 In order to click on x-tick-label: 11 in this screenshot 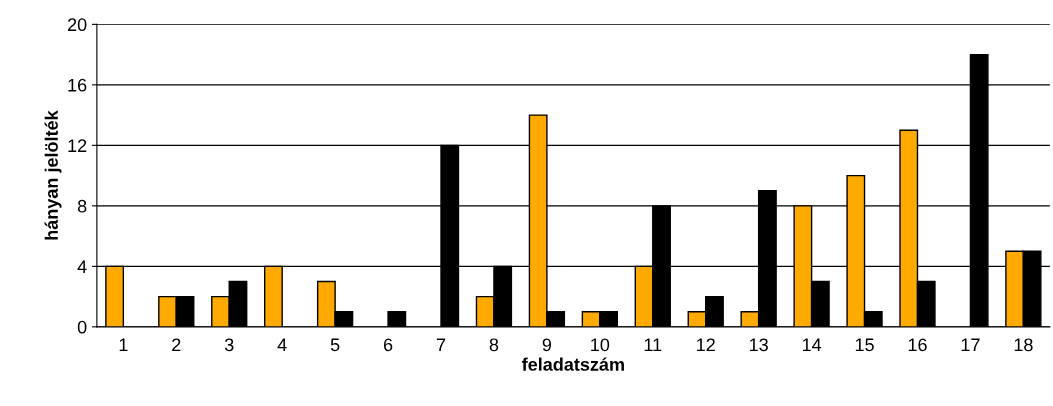, I will do `click(653, 345)`.